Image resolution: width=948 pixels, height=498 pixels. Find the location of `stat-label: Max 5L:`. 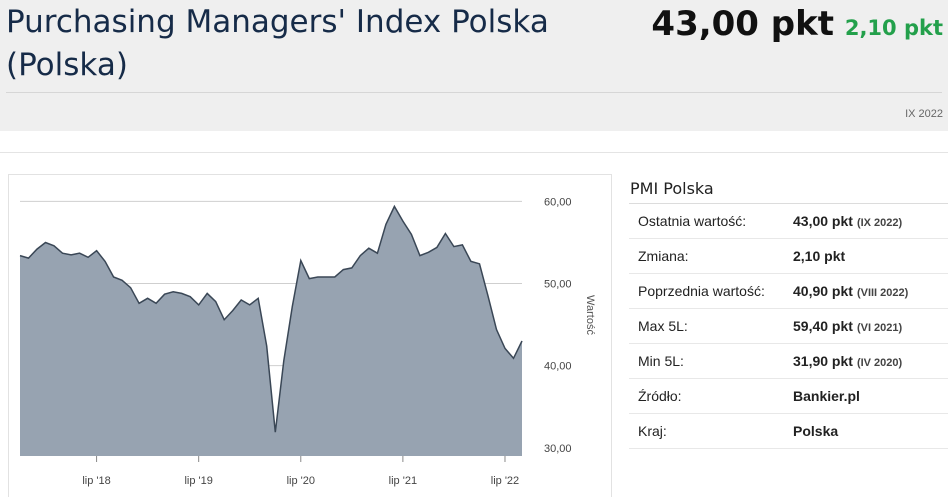

stat-label: Max 5L: is located at coordinates (663, 326).